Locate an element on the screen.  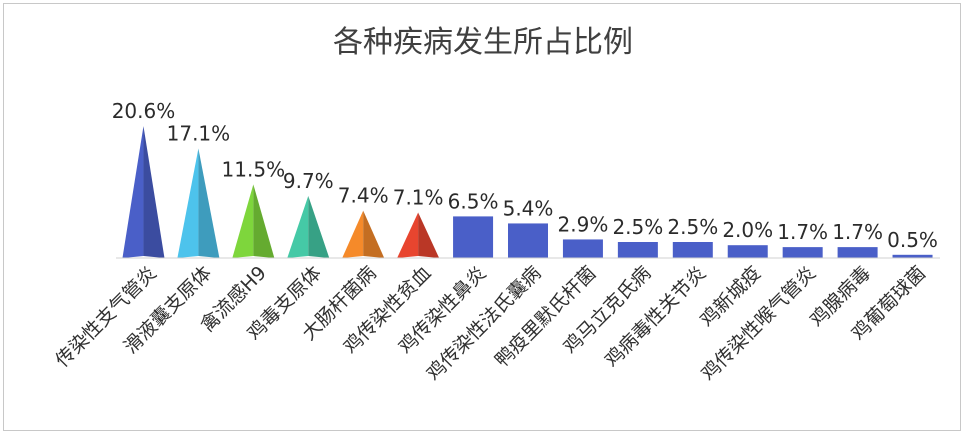
data-label-7: 6.5% is located at coordinates (473, 201).